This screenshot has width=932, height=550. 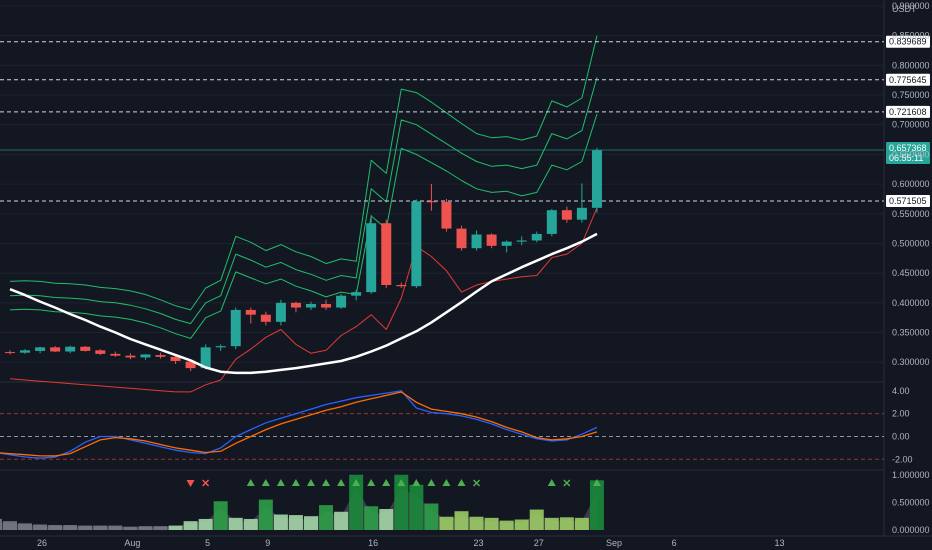 I want to click on osc-tick-label: -2.00, so click(x=902, y=459).